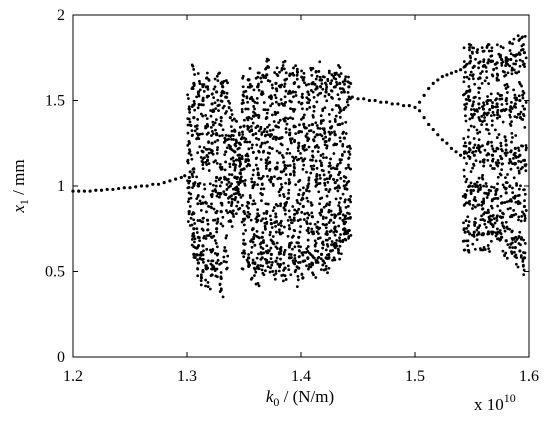  Describe the element at coordinates (415, 376) in the screenshot. I see `x-tick-label: 1.5` at that location.